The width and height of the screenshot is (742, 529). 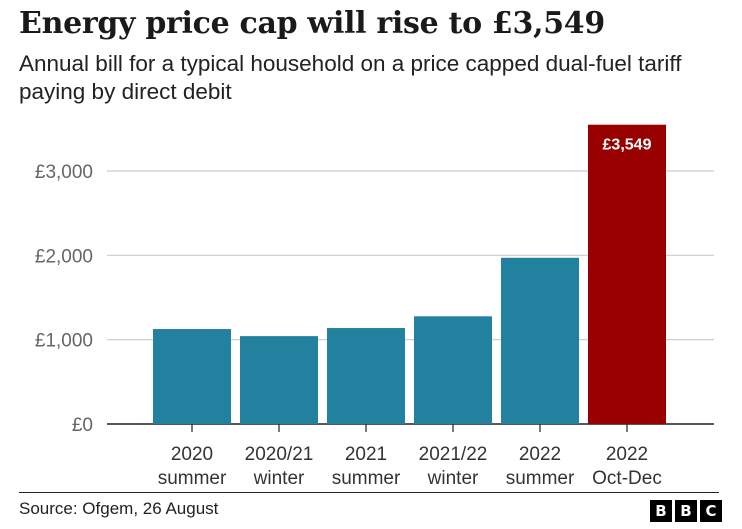 I want to click on x-tick-label: 2021/22, so click(x=453, y=454).